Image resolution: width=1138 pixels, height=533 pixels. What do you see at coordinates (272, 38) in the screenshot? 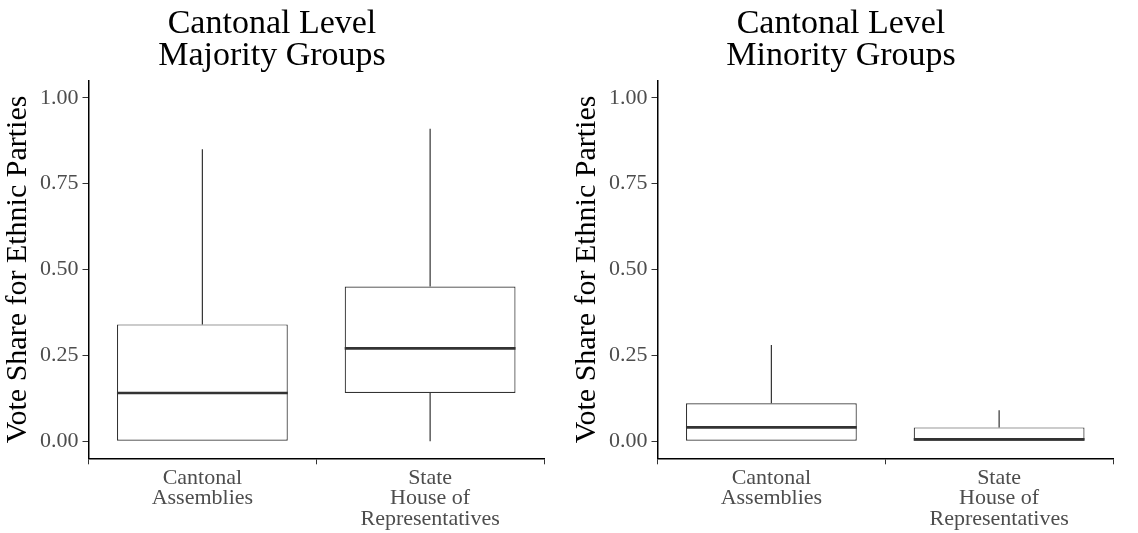
I see `chart-title: Cantonal Level Majority Groups` at bounding box center [272, 38].